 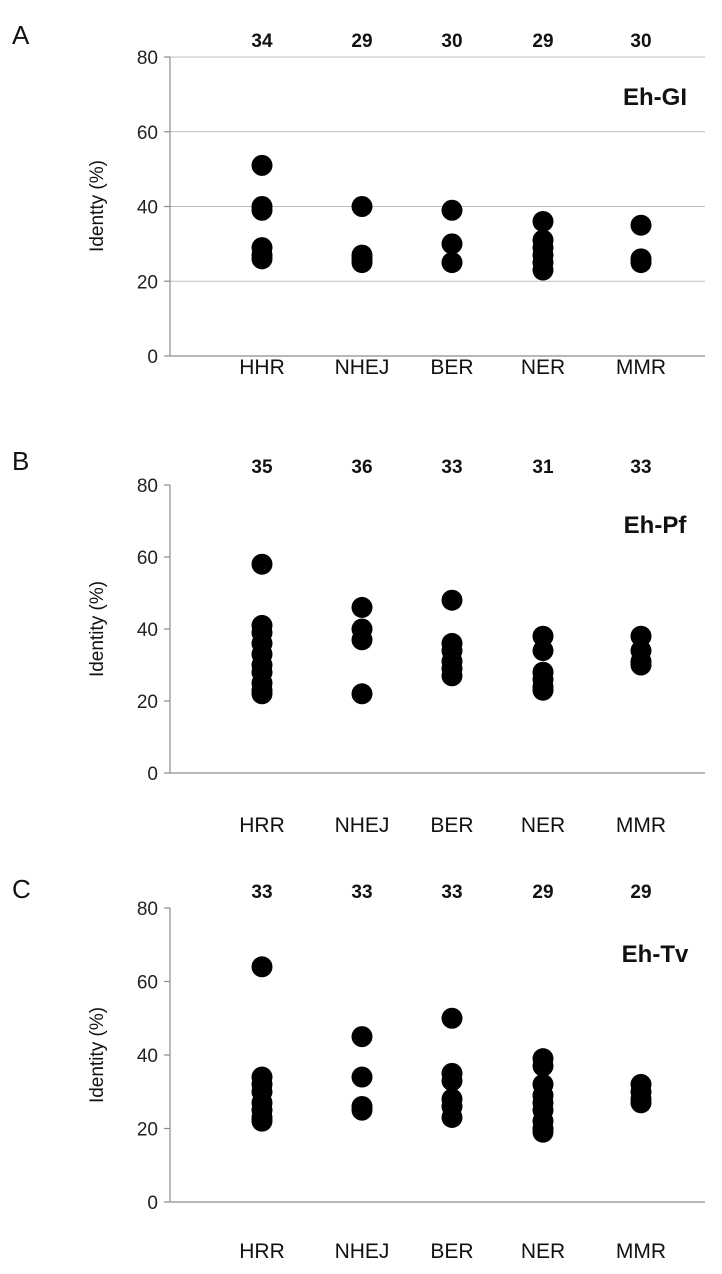 What do you see at coordinates (97, 206) in the screenshot?
I see `y-axis-title: Identty (%)` at bounding box center [97, 206].